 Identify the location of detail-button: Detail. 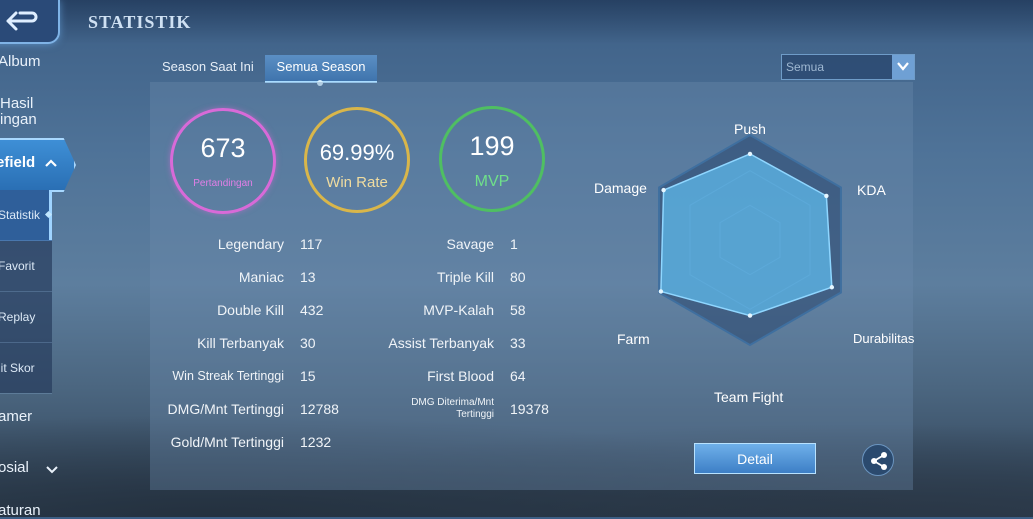
(755, 458).